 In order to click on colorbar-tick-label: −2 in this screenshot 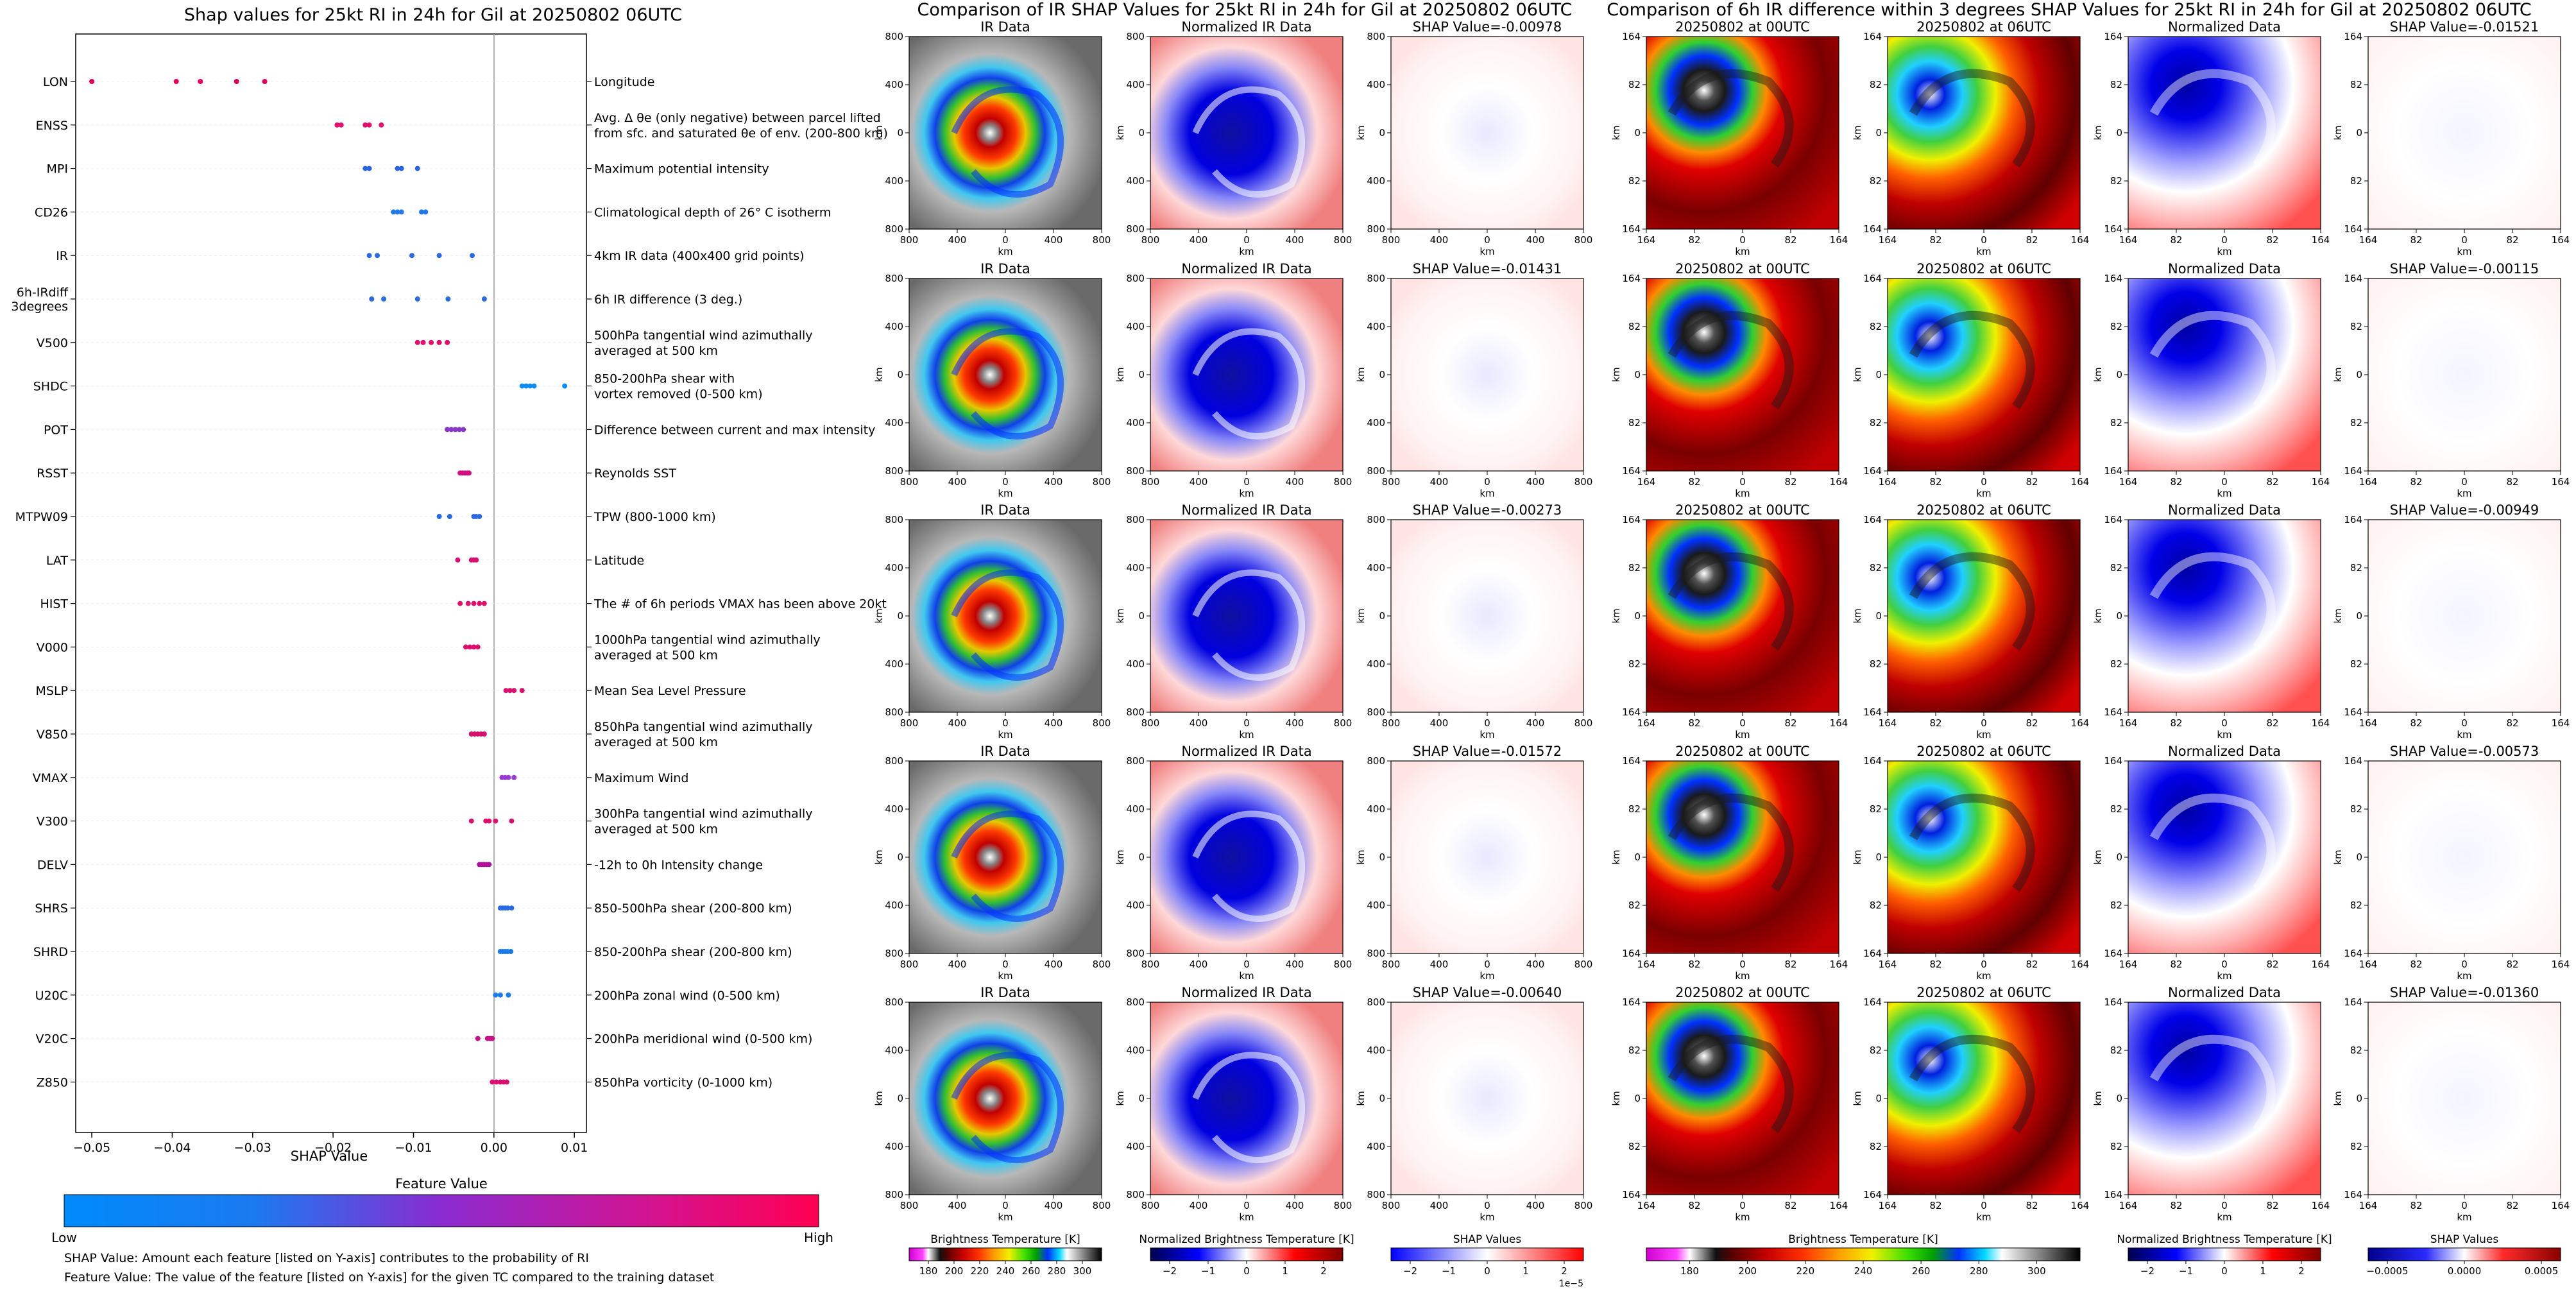, I will do `click(2147, 1271)`.